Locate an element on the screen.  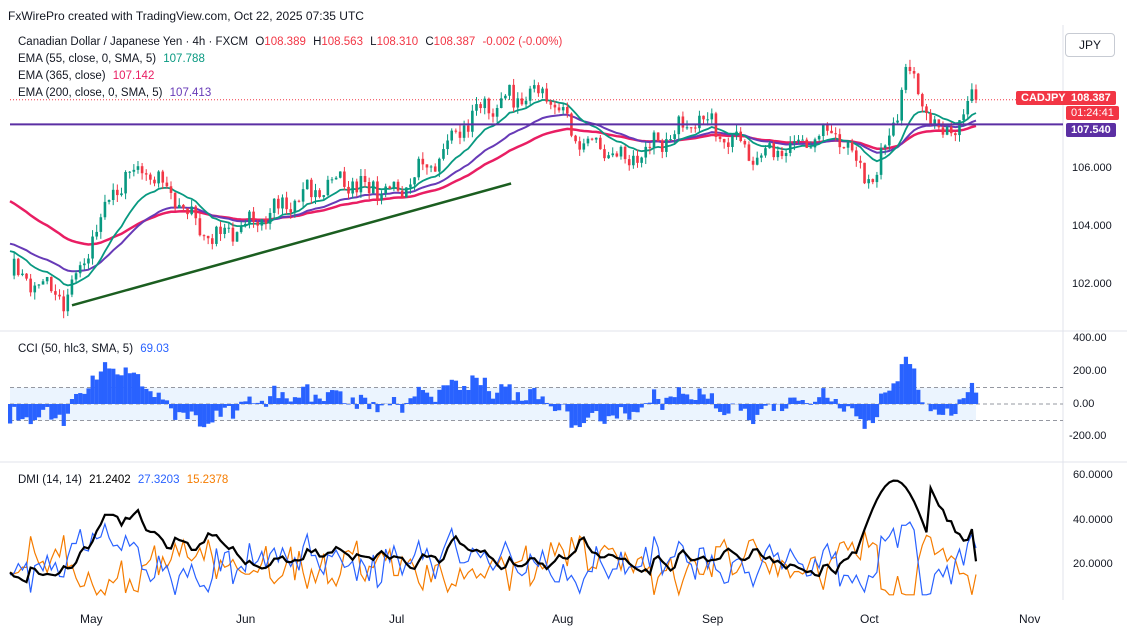
dmi-legend: DMI (14, 14) 21.2402 27.3203 15.2378 is located at coordinates (125, 480).